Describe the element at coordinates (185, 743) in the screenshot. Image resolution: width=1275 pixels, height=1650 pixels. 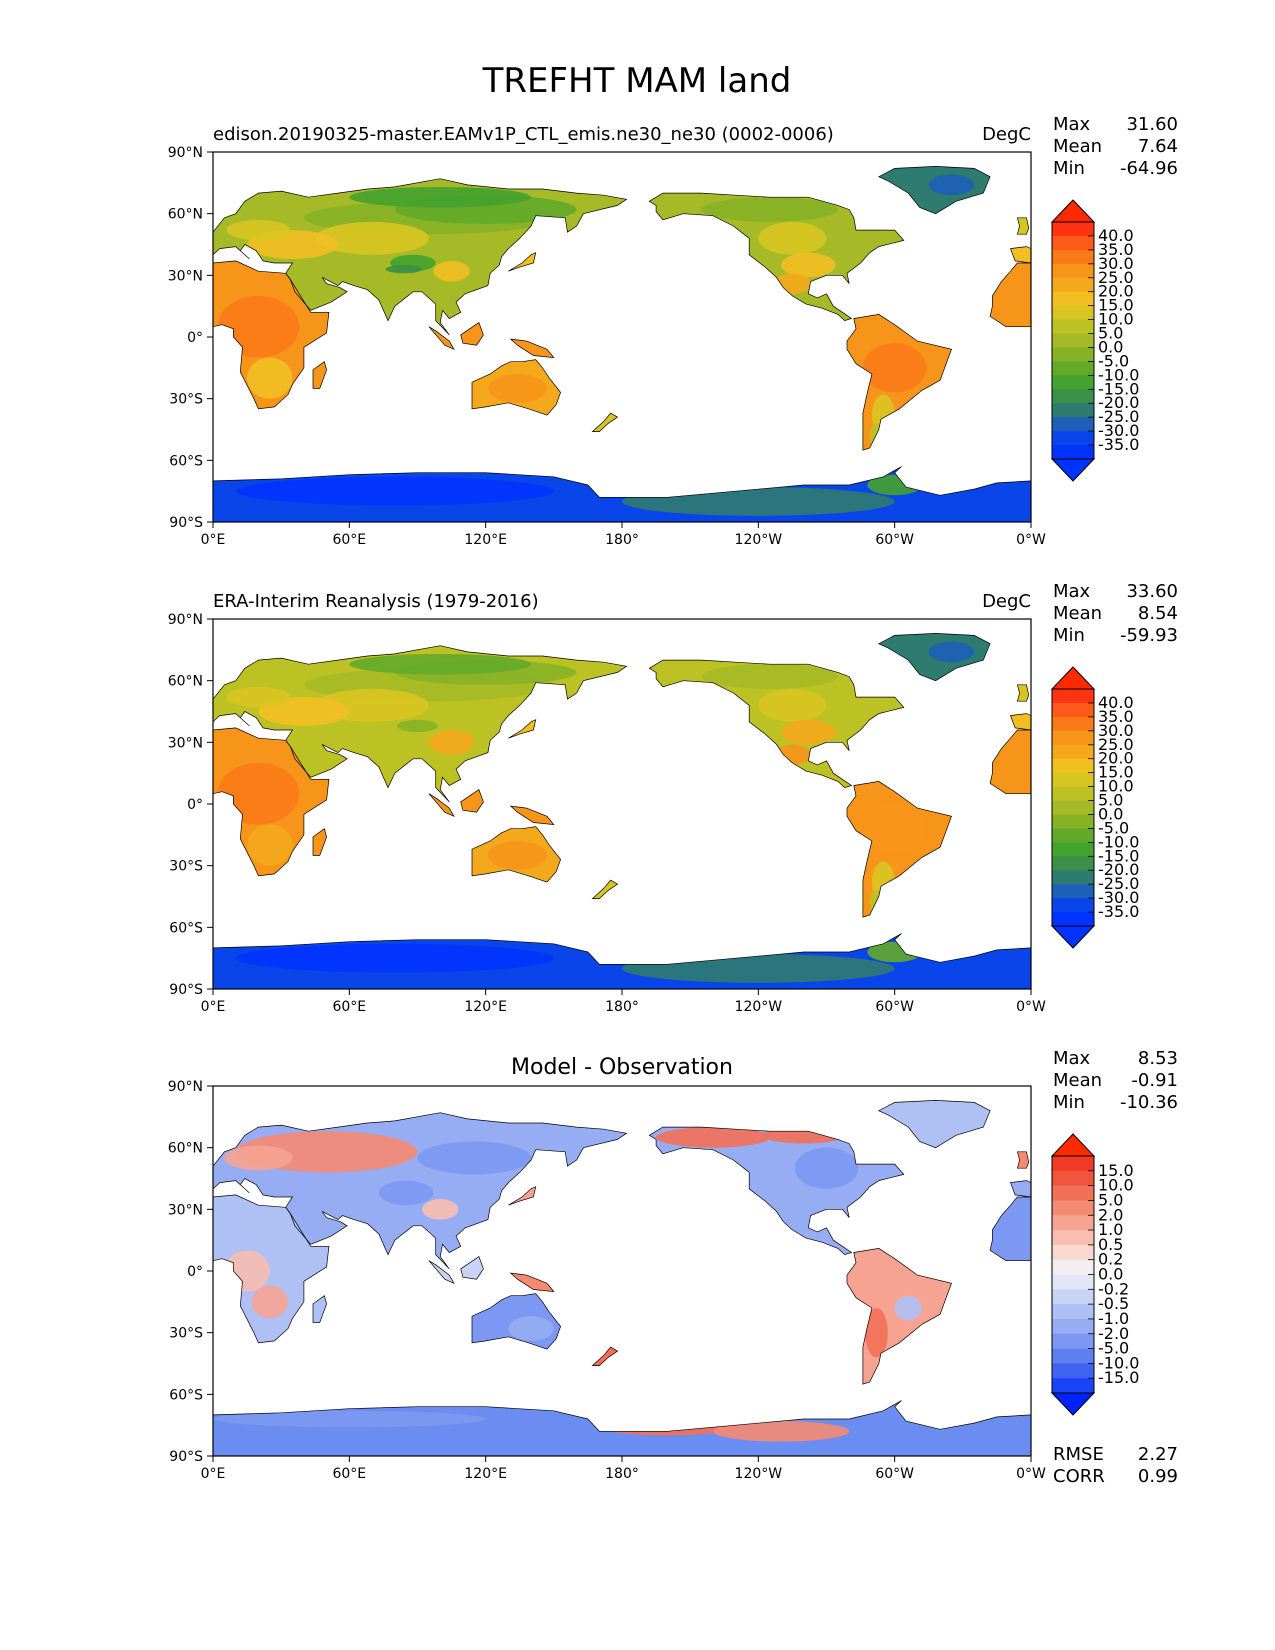
I see `lat-tick-label: 30°N` at that location.